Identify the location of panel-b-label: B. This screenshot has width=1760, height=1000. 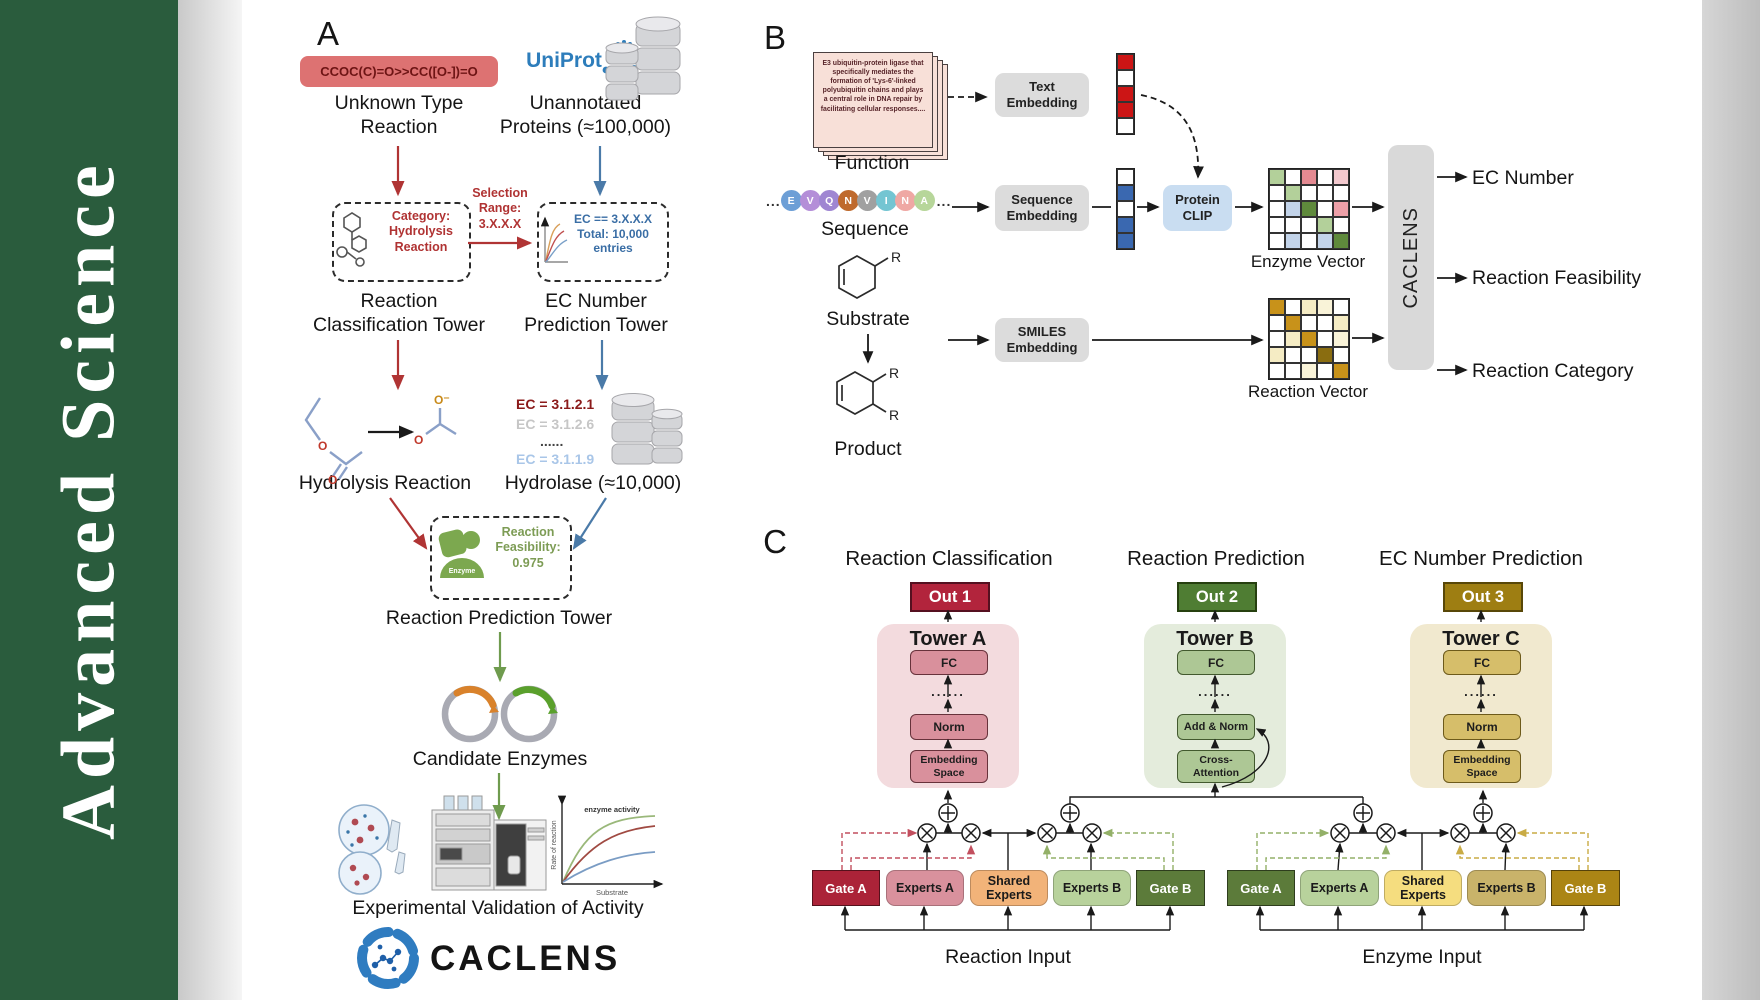
(774, 37).